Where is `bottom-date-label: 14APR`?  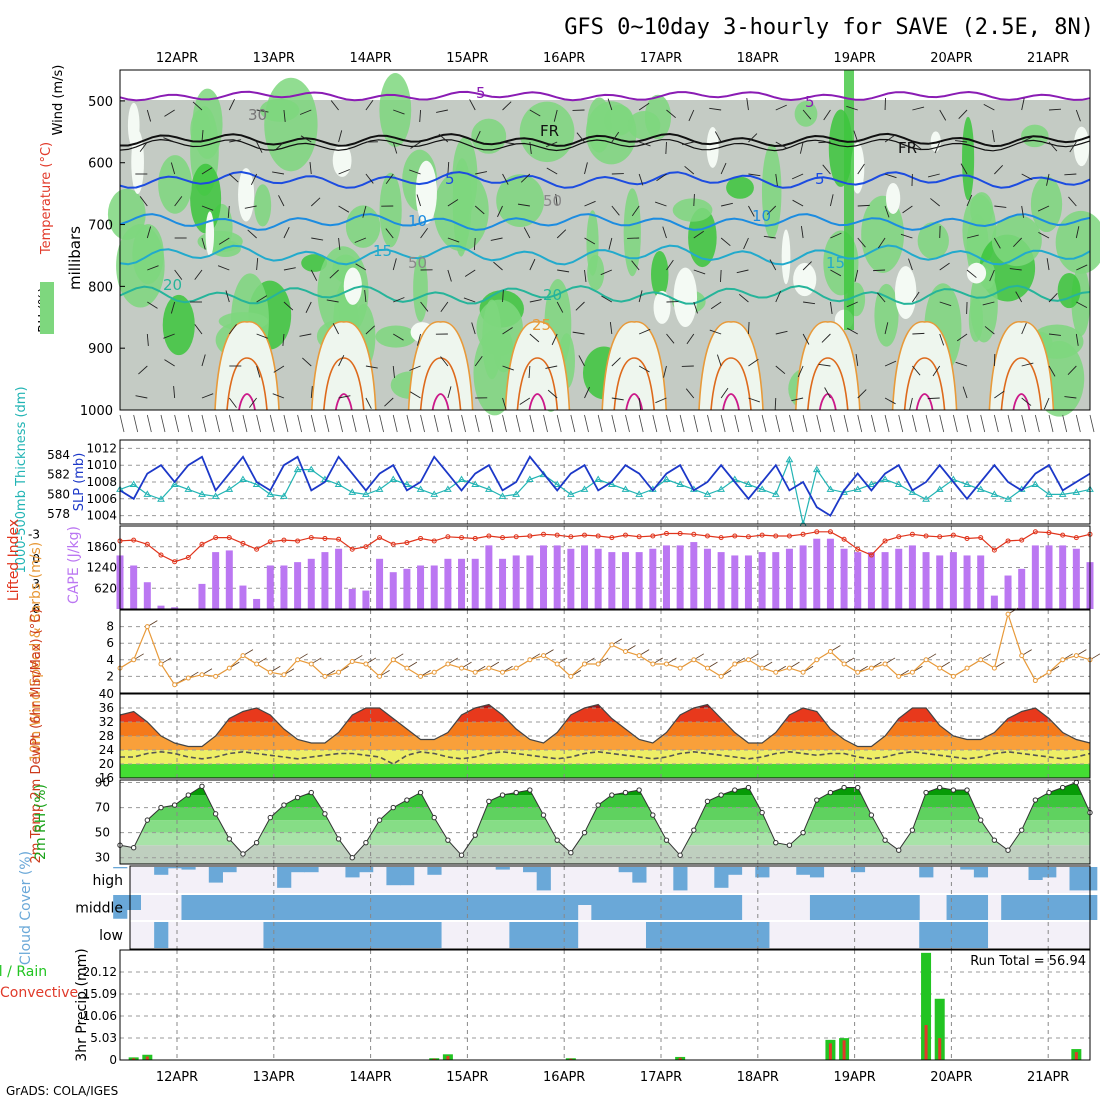
bottom-date-label: 14APR is located at coordinates (370, 1077).